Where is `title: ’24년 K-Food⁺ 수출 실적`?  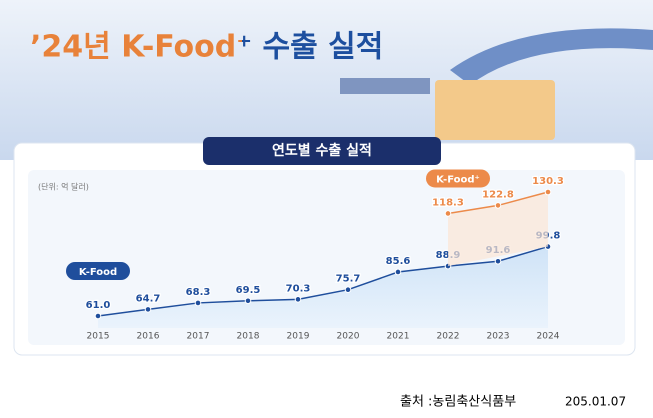 title: ’24년 K-Food⁺ 수출 실적 is located at coordinates (206, 47).